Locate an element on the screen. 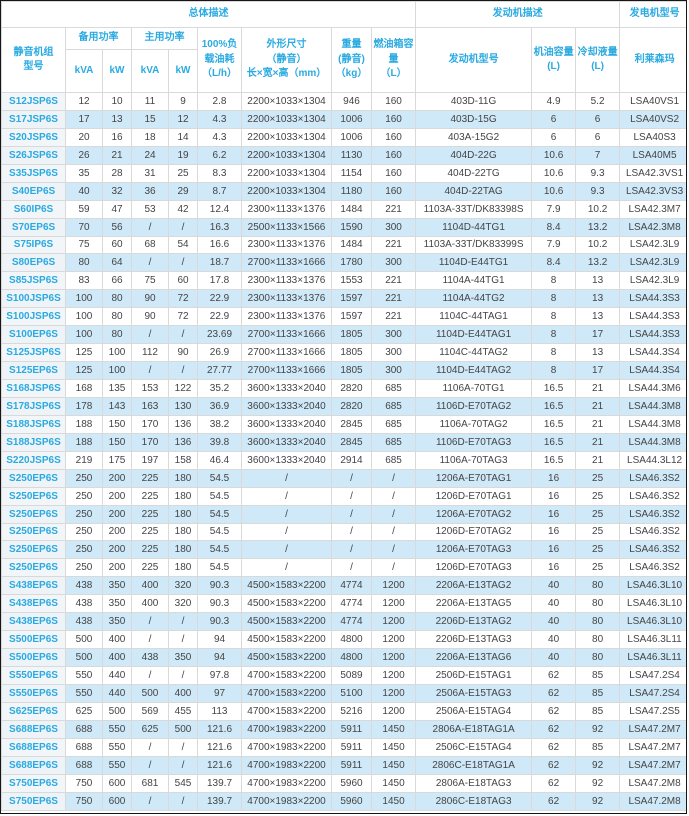  prime-kva-cell: 53 is located at coordinates (150, 209).